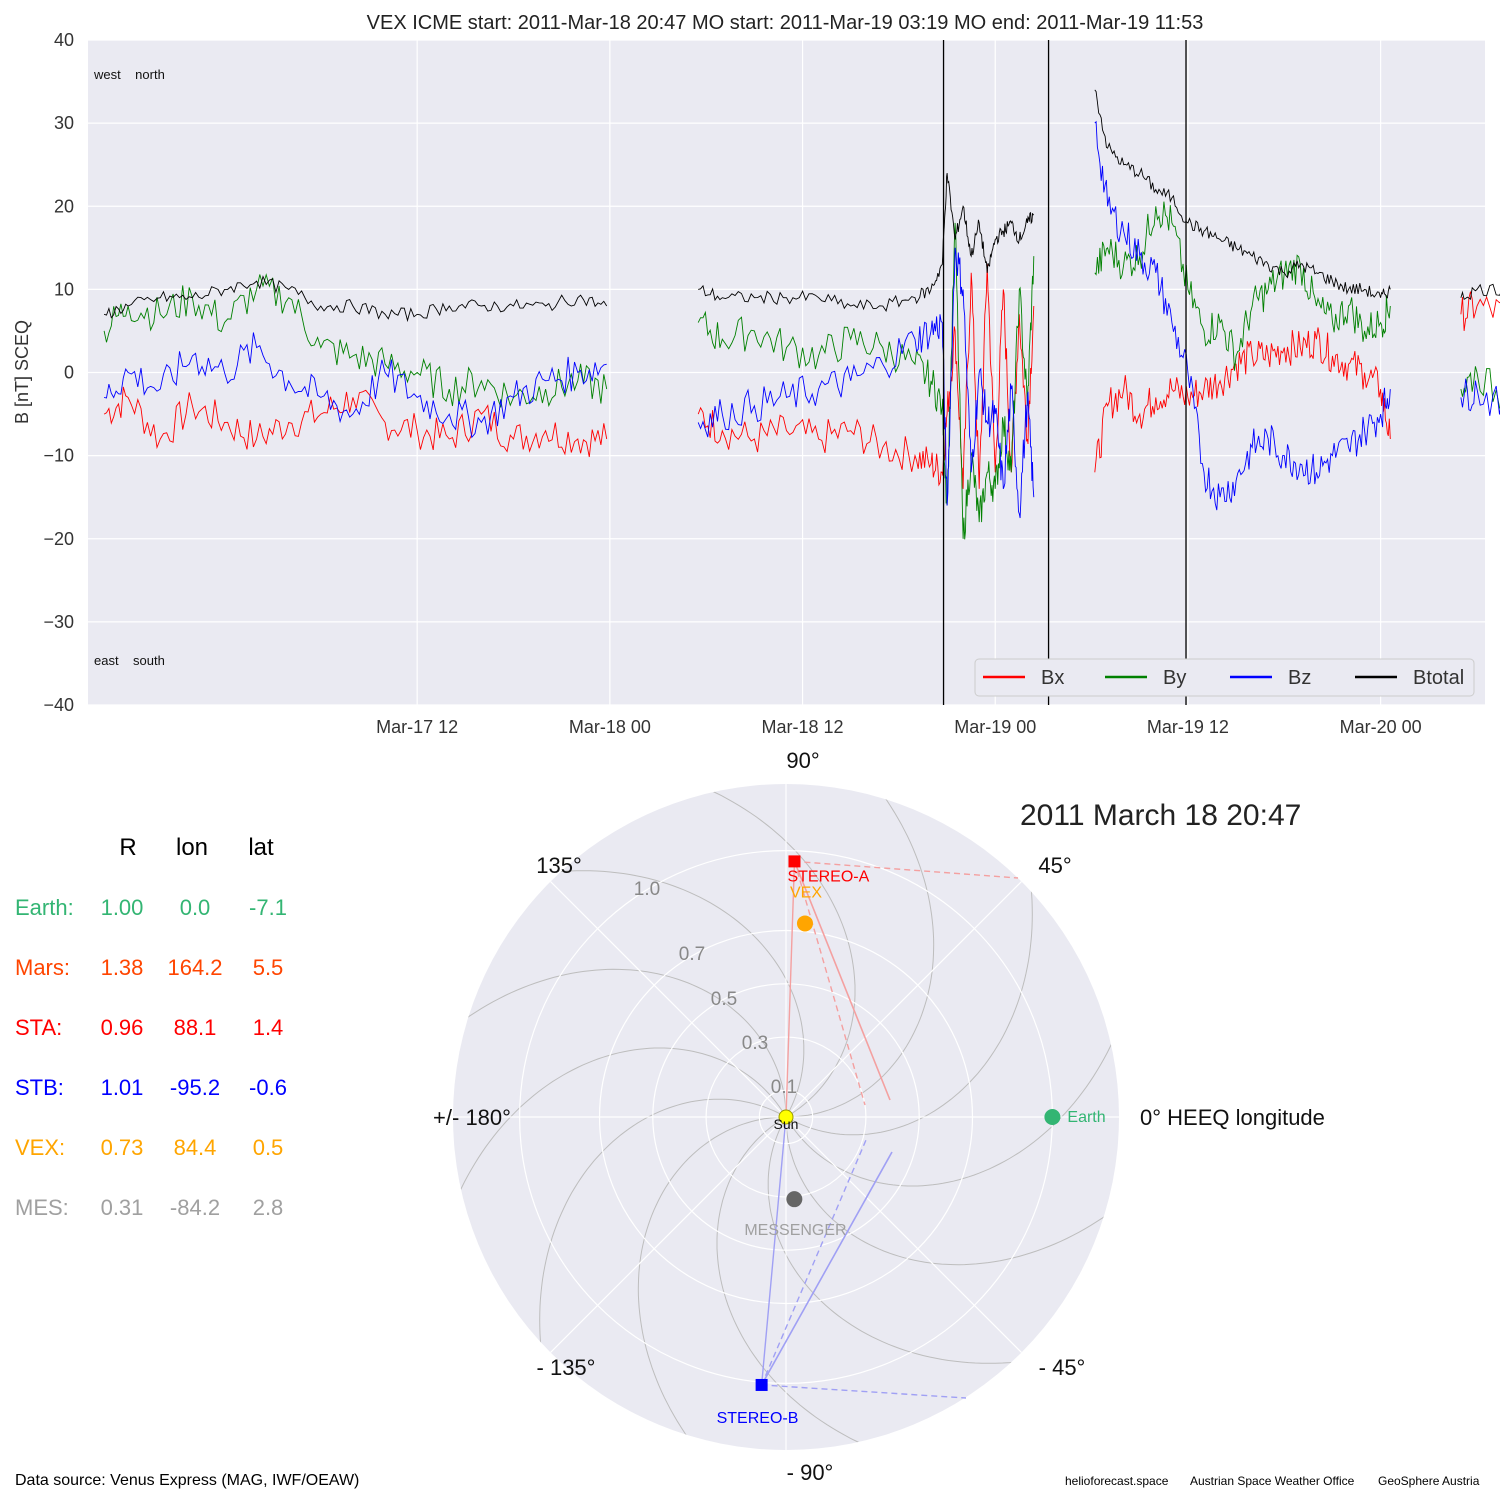 This screenshot has width=1500, height=1500. What do you see at coordinates (40, 1147) in the screenshot?
I see `table-row-name: VEX:` at bounding box center [40, 1147].